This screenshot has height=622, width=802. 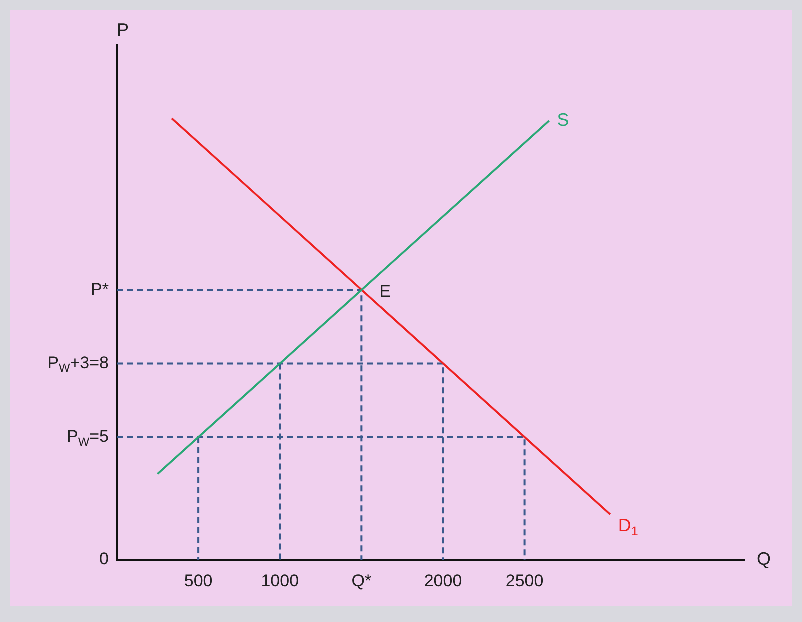 I want to click on y-tick-label: 0, so click(x=105, y=559).